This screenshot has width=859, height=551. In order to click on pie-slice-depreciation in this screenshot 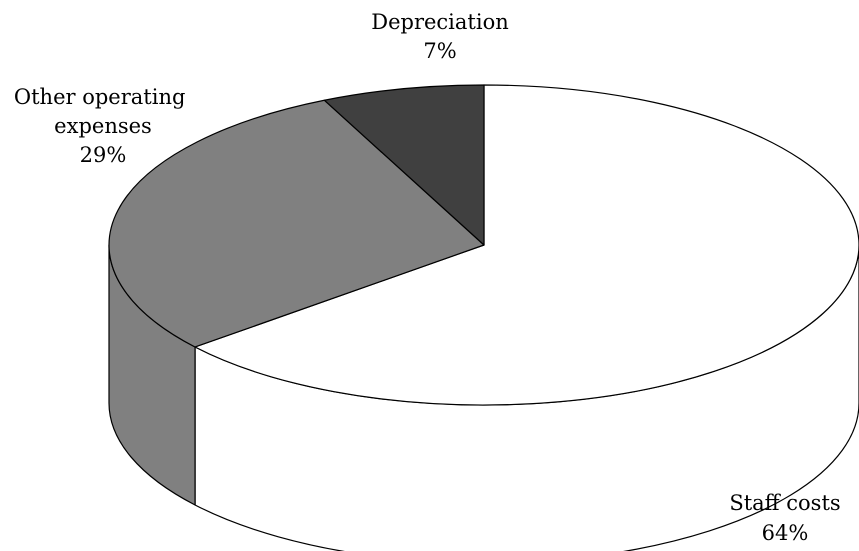, I will do `click(404, 165)`.